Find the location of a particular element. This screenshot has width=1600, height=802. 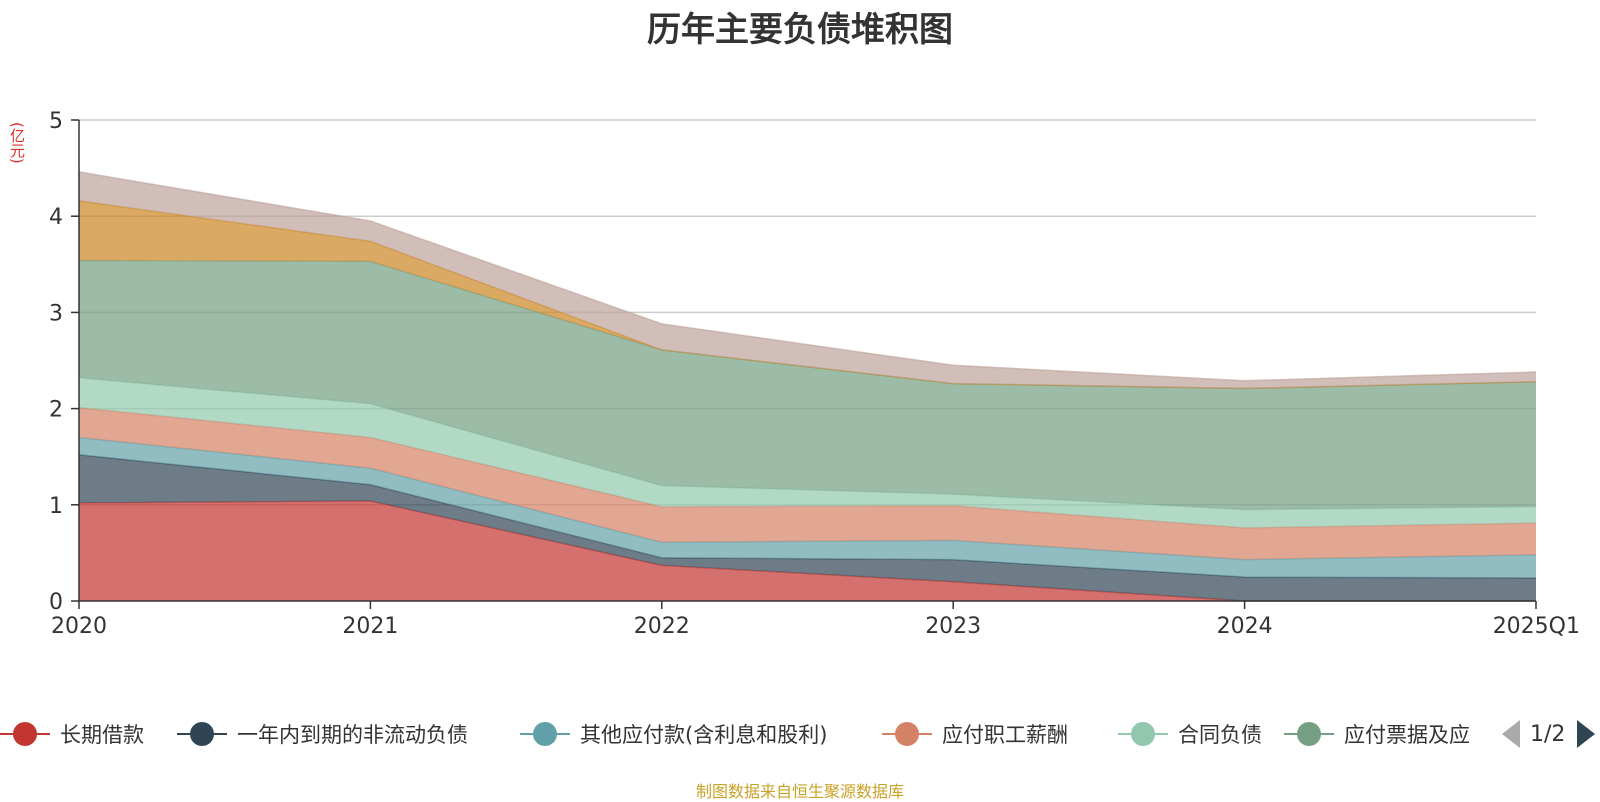

legend-item: 应付职工薪酬 is located at coordinates (975, 734).